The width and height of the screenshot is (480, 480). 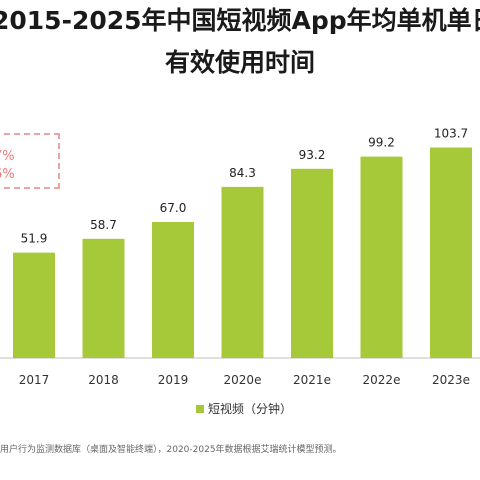 I want to click on data-label-2019: 67.0, so click(x=173, y=208).